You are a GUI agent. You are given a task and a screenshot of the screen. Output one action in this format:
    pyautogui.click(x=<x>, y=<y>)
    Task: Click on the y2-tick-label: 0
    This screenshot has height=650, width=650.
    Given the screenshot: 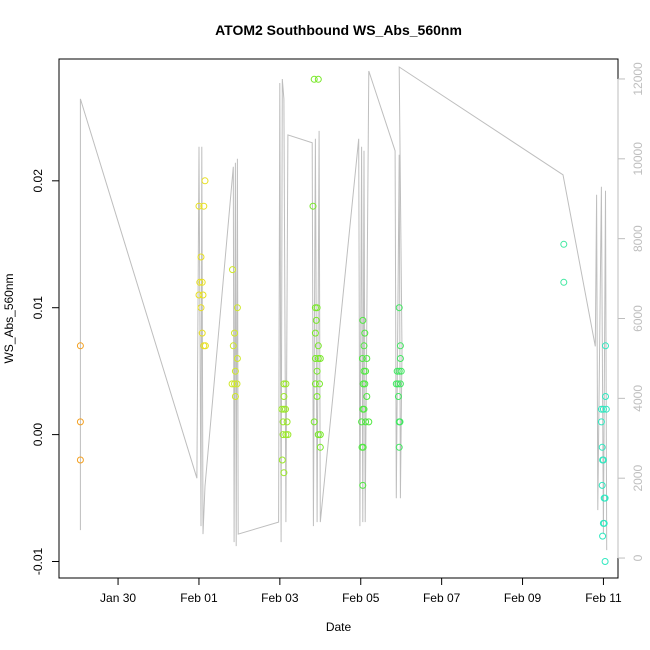 What is the action you would take?
    pyautogui.click(x=638, y=557)
    